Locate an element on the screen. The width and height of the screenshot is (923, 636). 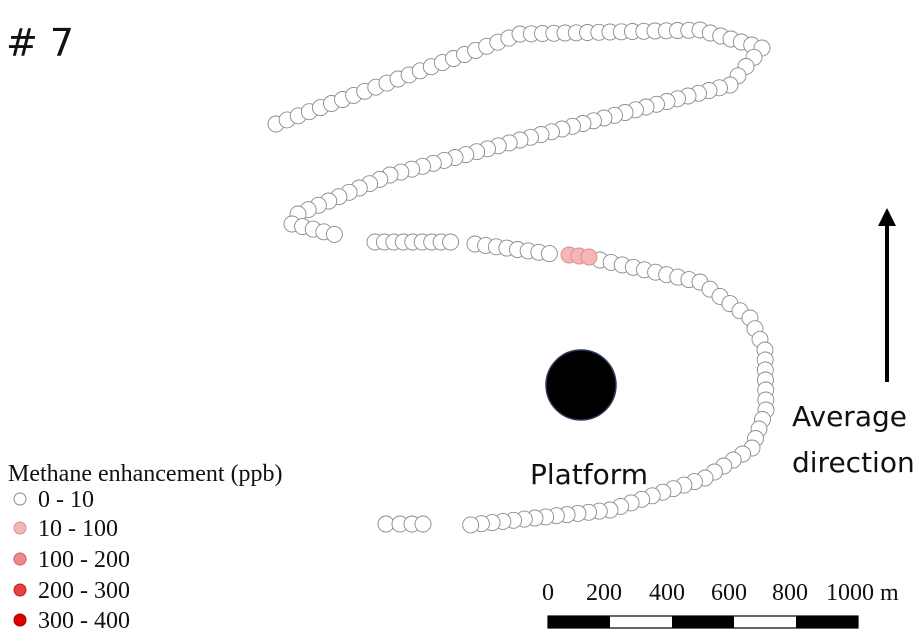
legend-title: Methane enhancement (ppb) is located at coordinates (145, 474).